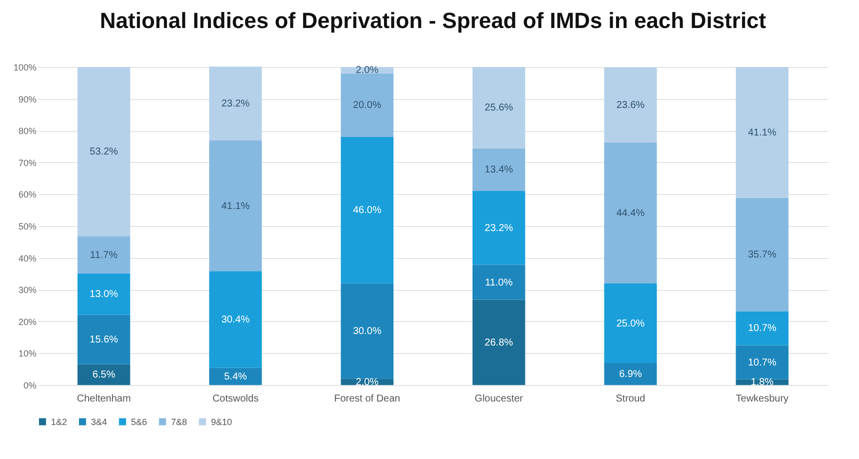  I want to click on data-label: 53.2%, so click(104, 152).